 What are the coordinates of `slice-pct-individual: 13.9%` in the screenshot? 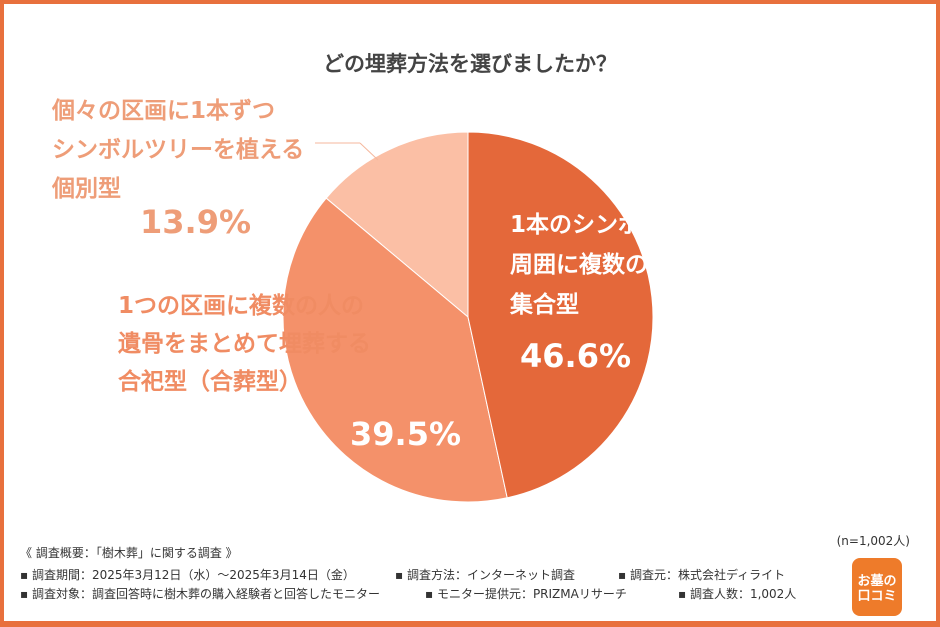 It's located at (196, 222).